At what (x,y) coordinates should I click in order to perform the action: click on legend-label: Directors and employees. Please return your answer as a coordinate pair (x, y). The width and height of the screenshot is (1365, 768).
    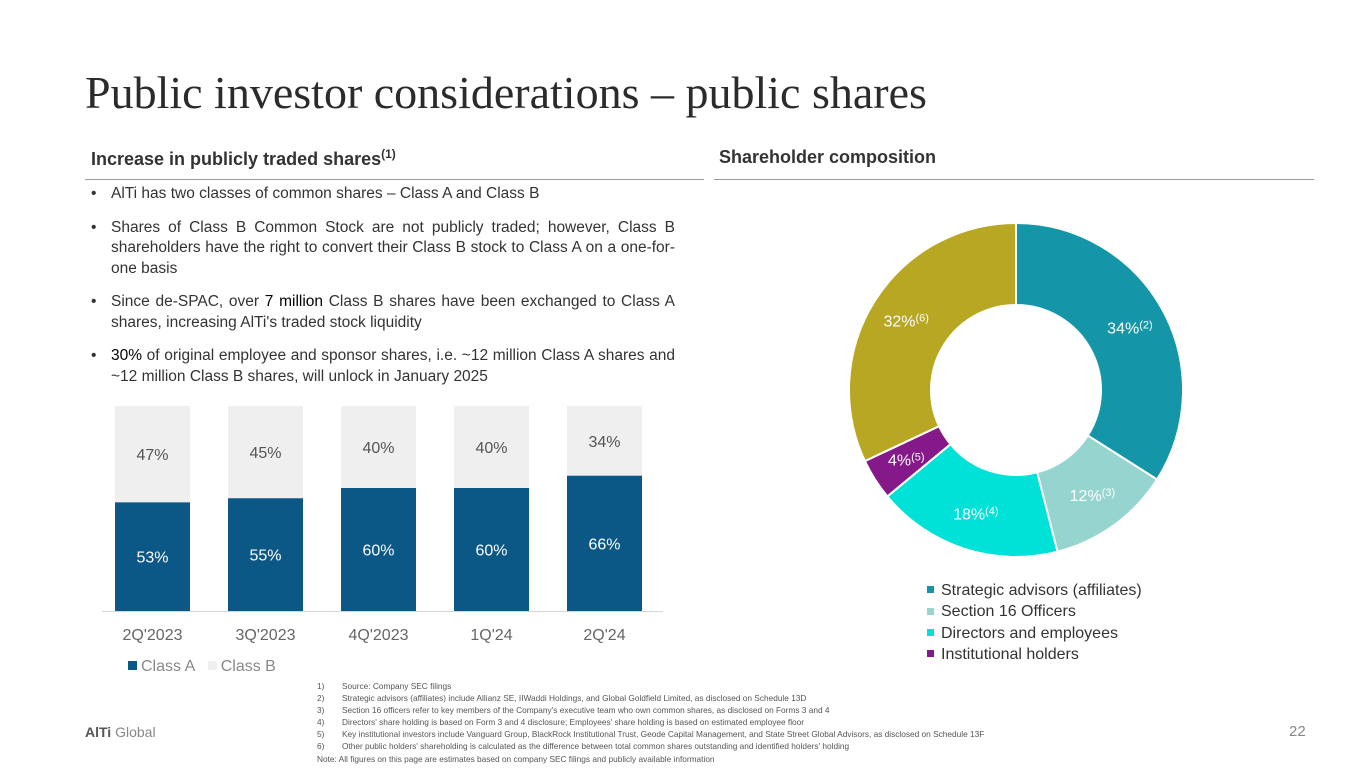
    Looking at the image, I should click on (1029, 633).